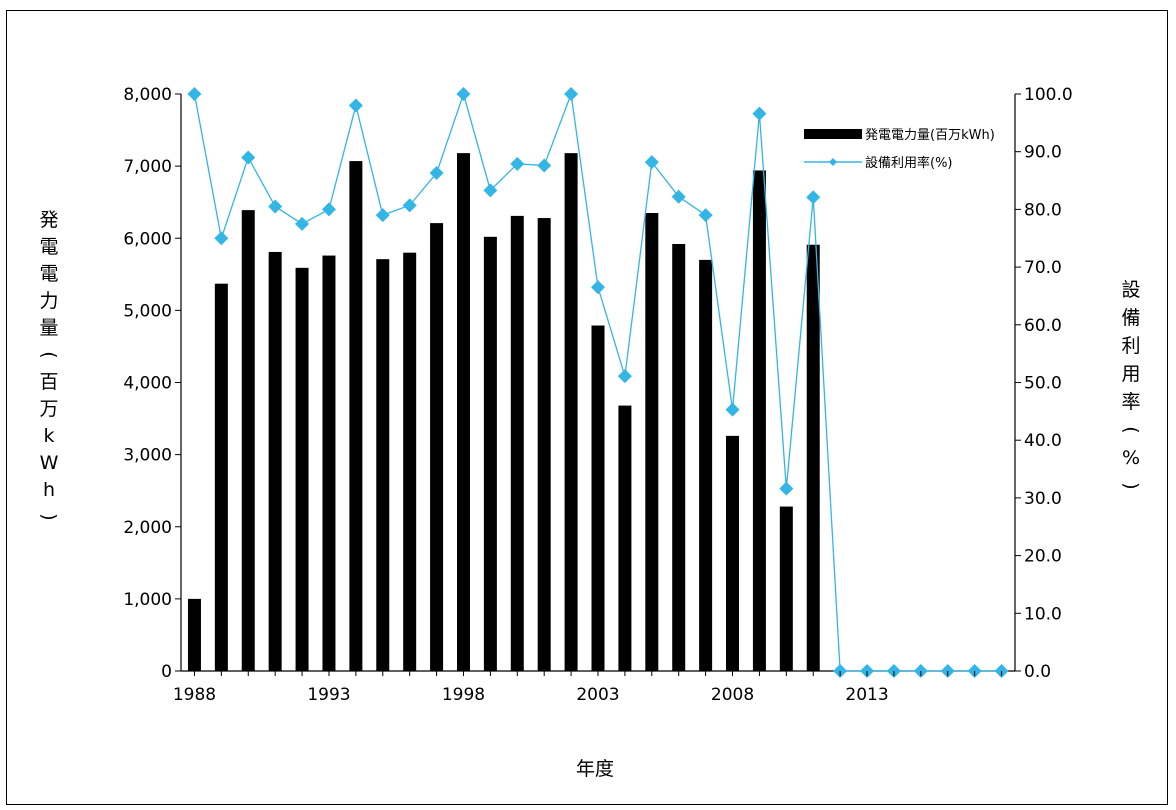 Image resolution: width=1176 pixels, height=810 pixels. Describe the element at coordinates (597, 695) in the screenshot. I see `x-tick-label: 2003` at that location.